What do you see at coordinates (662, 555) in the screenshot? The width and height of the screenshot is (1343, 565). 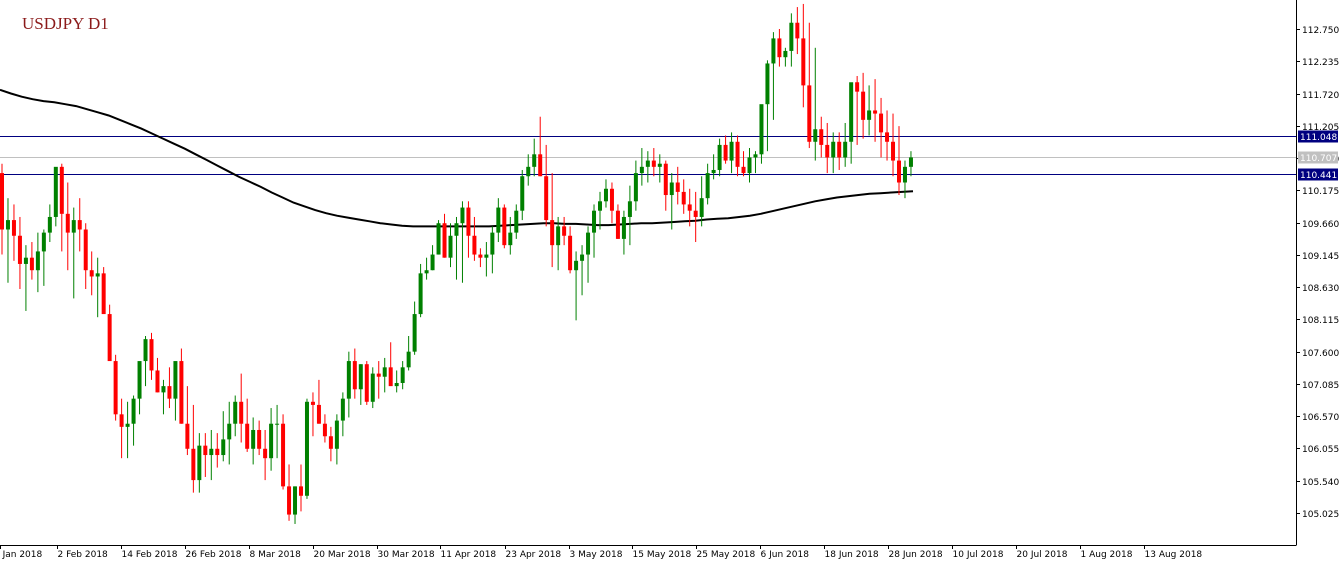 I see `x-tick-label: 15 May 2018` at bounding box center [662, 555].